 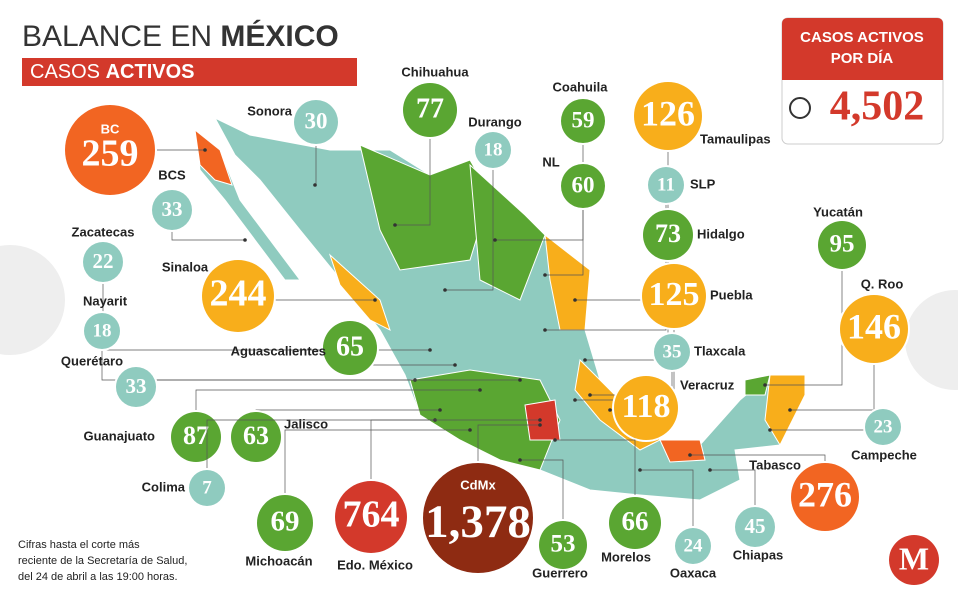 What do you see at coordinates (668, 113) in the screenshot?
I see `state-value: 126` at bounding box center [668, 113].